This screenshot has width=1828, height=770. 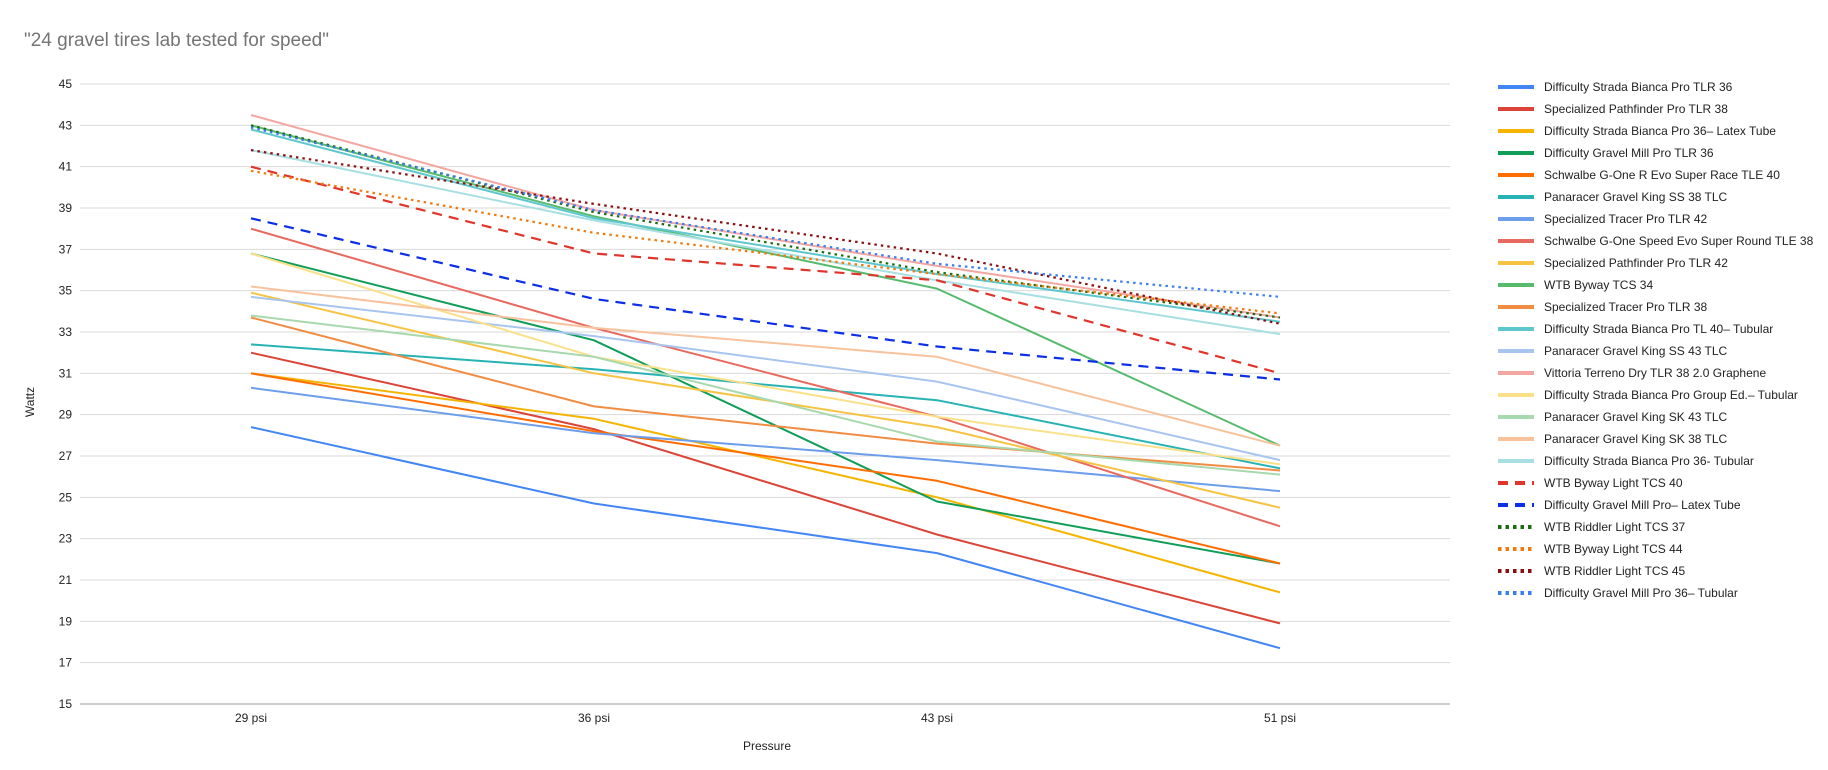 I want to click on legend-item: WTB Byway TCS 34, so click(x=1654, y=285).